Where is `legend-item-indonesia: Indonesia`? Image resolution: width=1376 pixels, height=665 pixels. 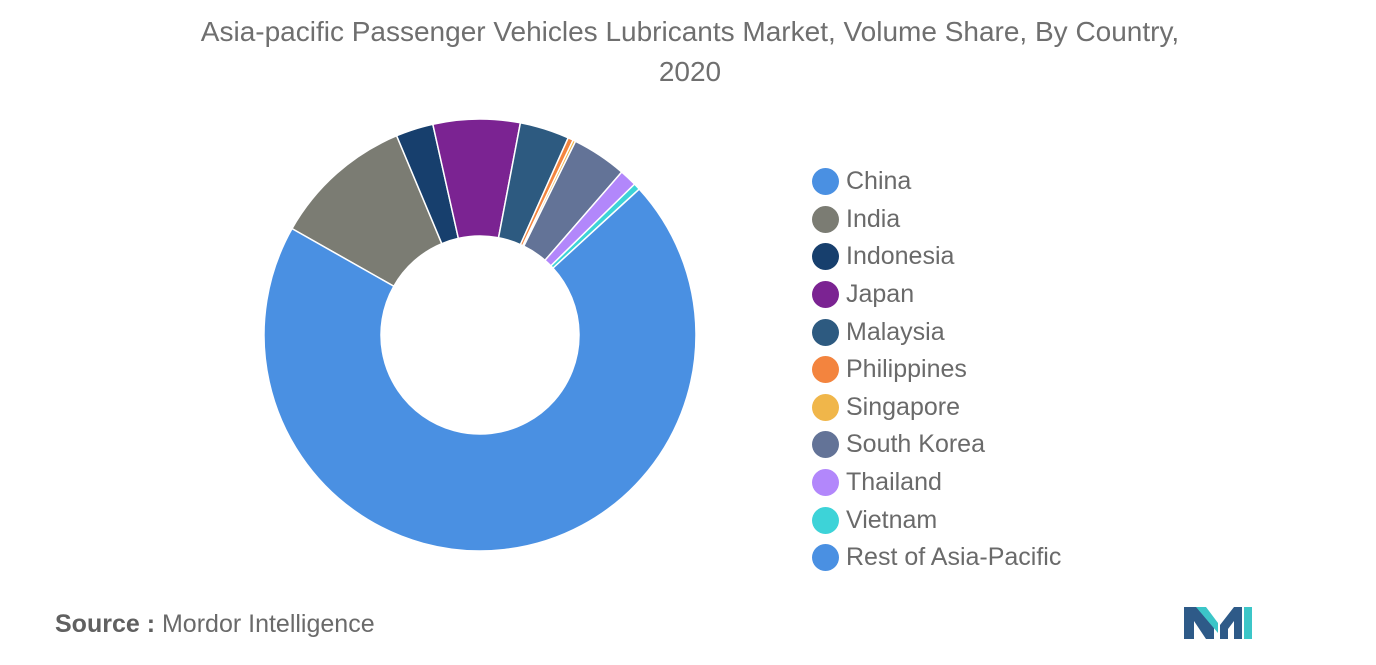 legend-item-indonesia: Indonesia is located at coordinates (936, 257).